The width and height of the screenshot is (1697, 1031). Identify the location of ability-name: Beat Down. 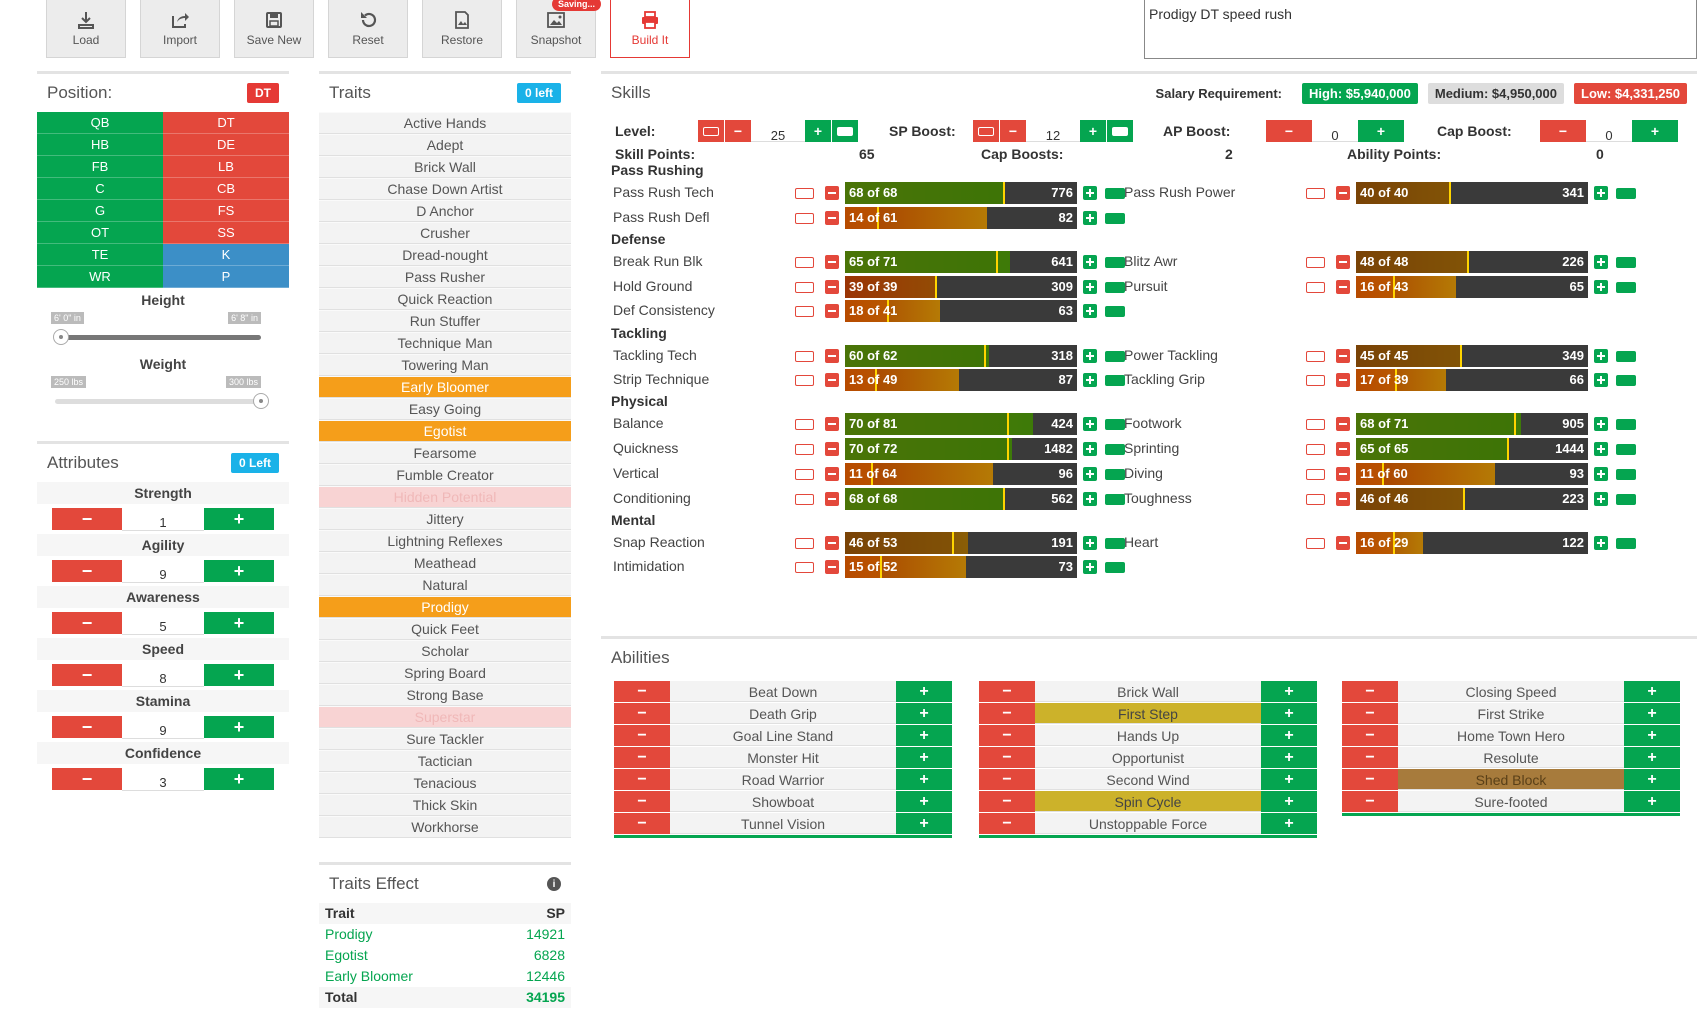
(783, 691).